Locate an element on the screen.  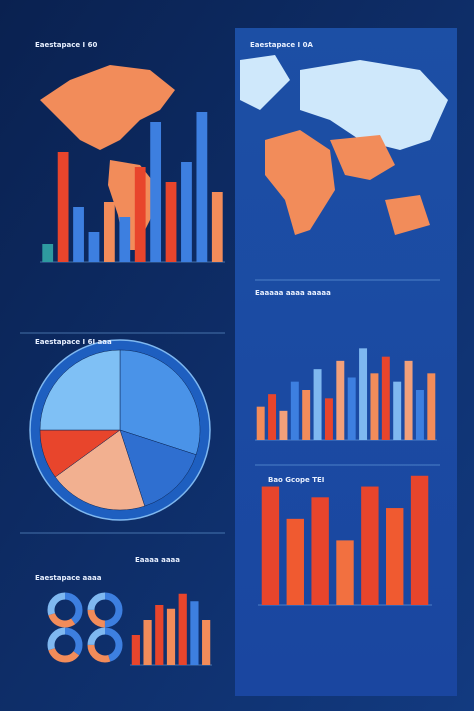
chart-title: Eaestapace I 60 is located at coordinates (66, 45).